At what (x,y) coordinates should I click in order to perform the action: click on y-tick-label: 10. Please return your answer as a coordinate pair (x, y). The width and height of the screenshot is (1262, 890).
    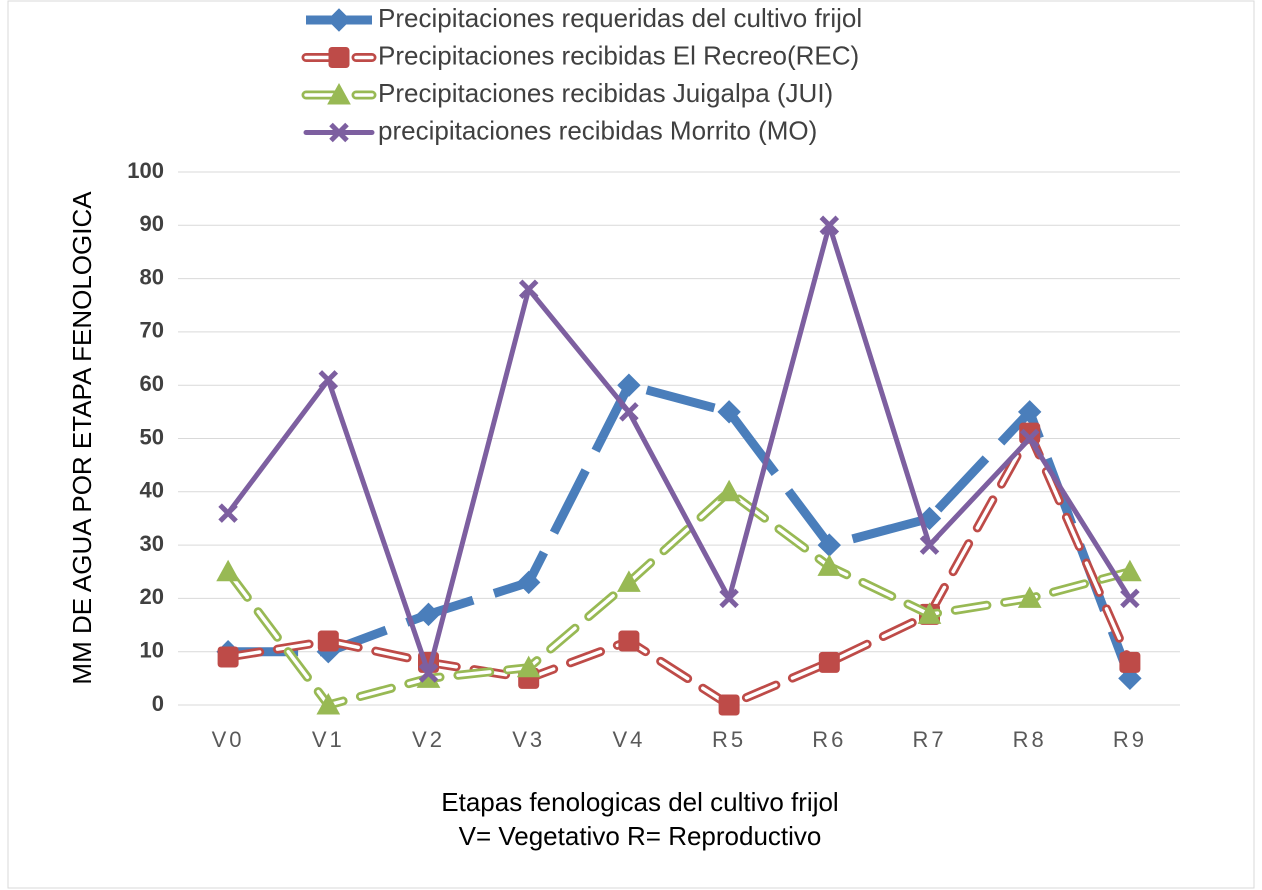
    Looking at the image, I should click on (152, 650).